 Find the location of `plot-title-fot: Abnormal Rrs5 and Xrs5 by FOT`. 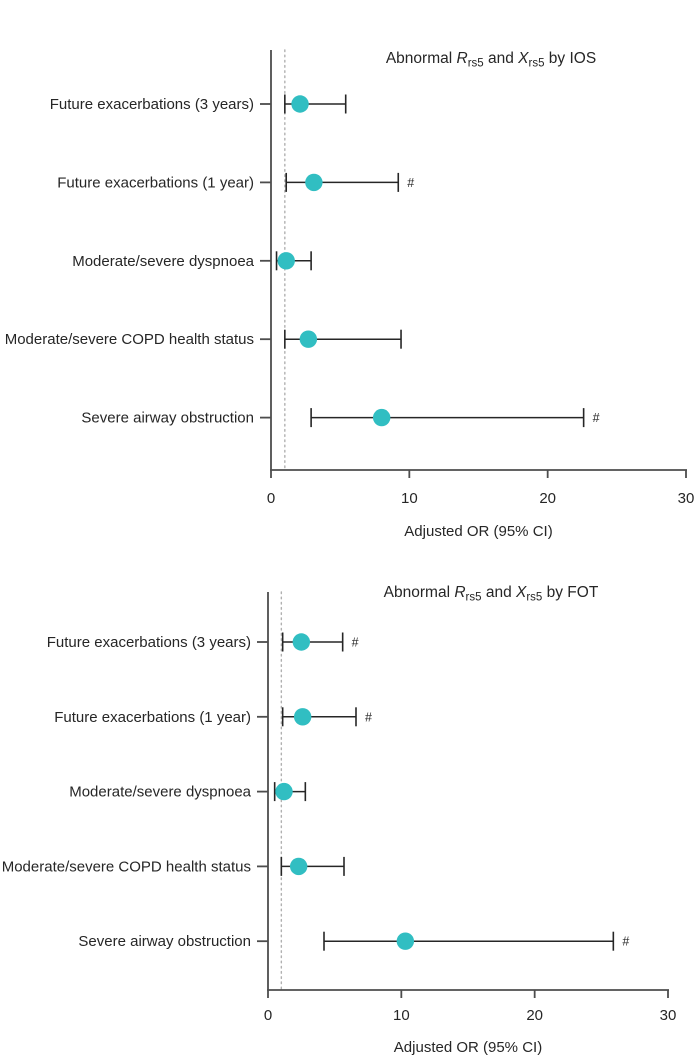

plot-title-fot: Abnormal Rrs5 and Xrs5 by FOT is located at coordinates (491, 594).